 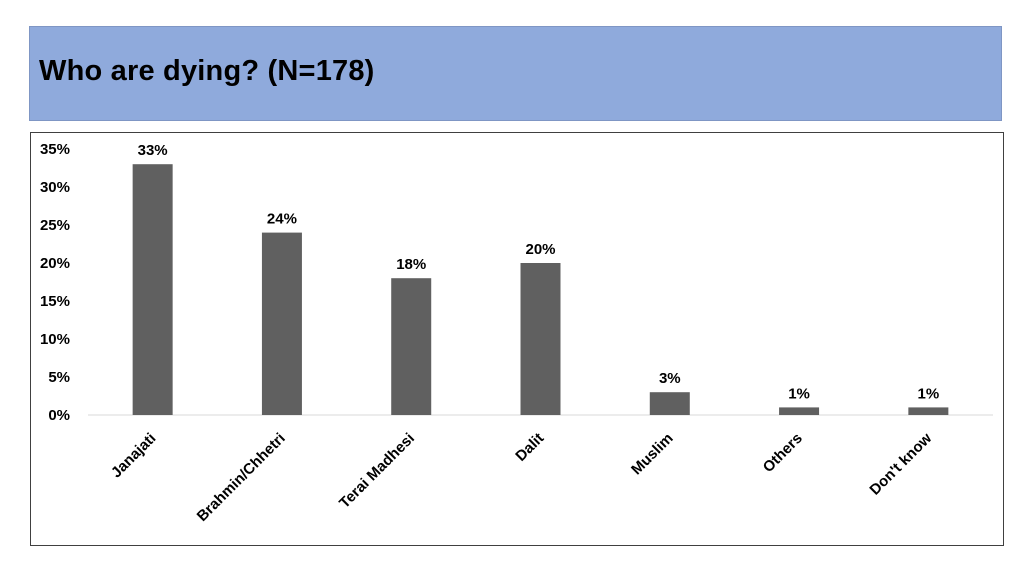 I want to click on y-tick-label: 35%, so click(x=55, y=149).